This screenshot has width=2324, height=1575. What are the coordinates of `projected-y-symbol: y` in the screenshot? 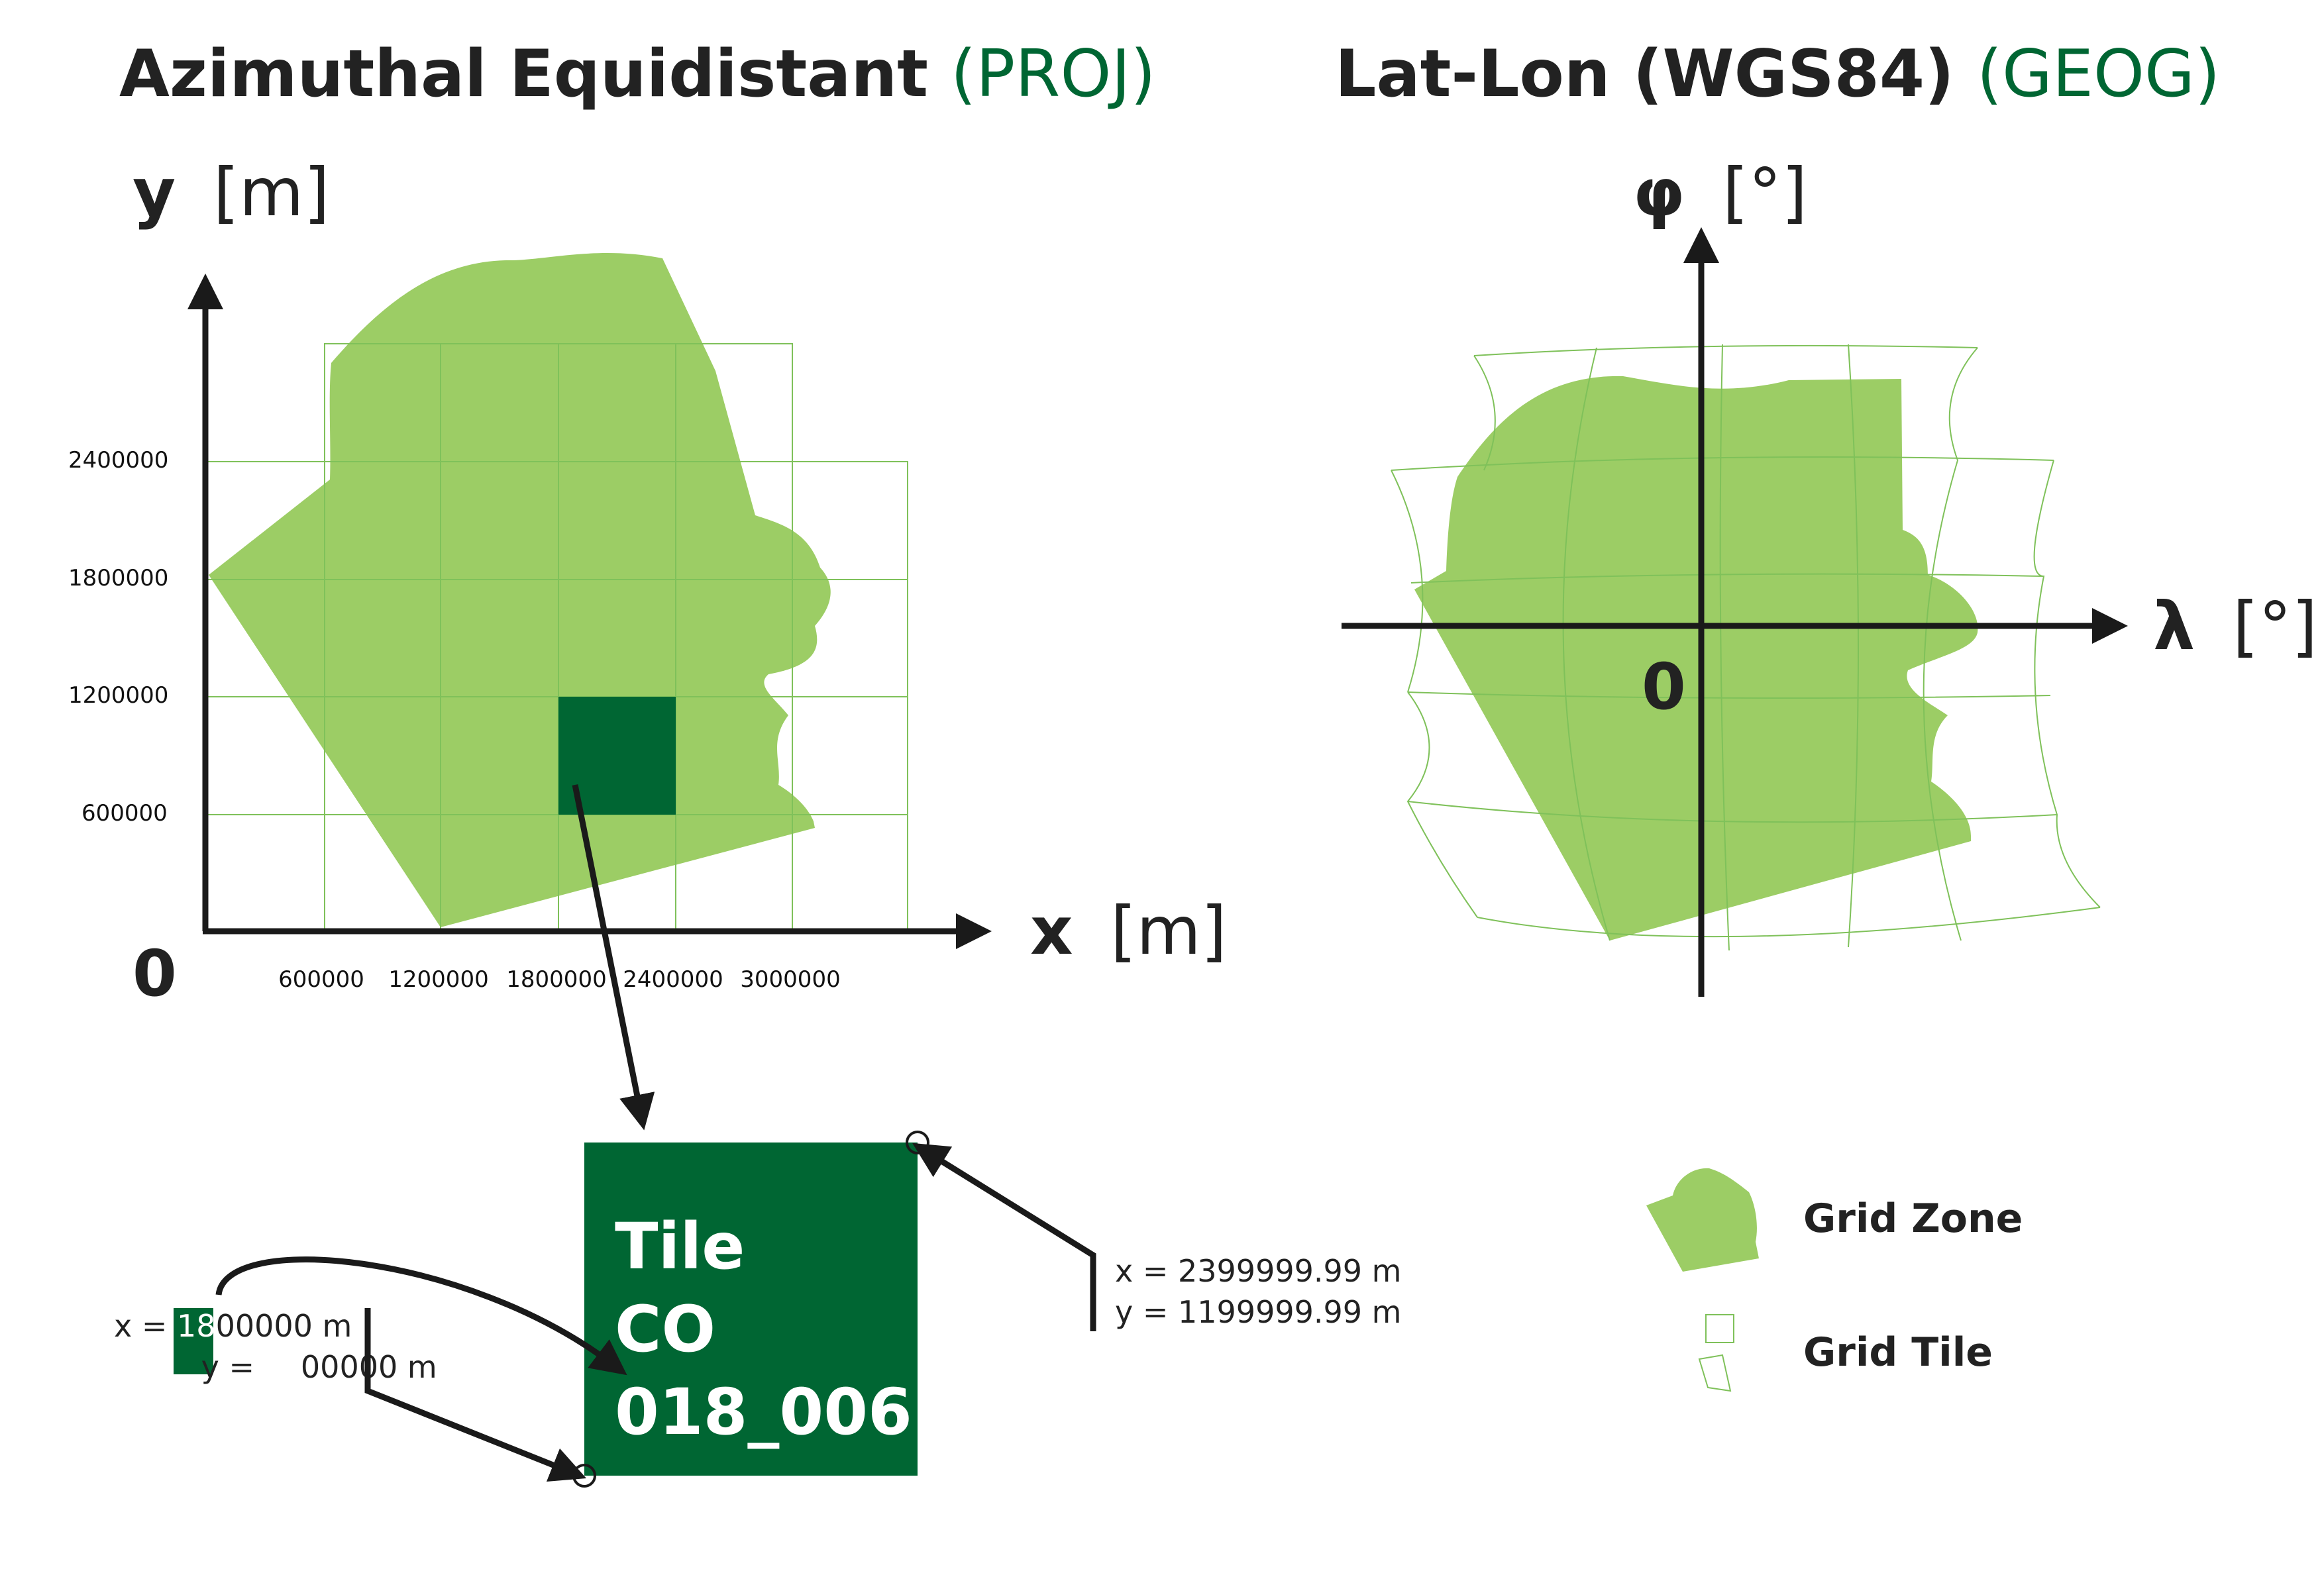 It's located at (154, 192).